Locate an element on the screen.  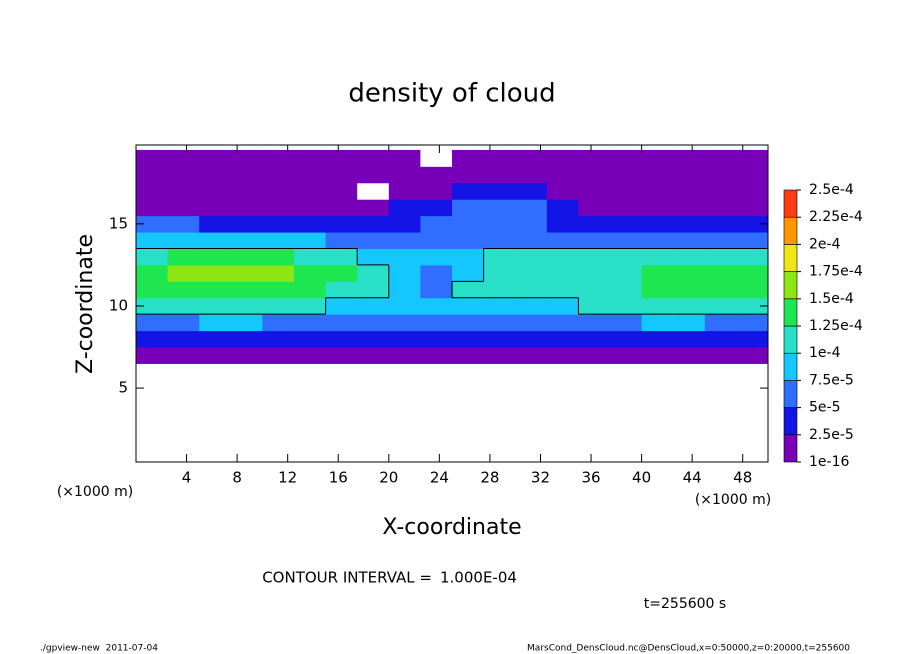
y-tick-label: 15 is located at coordinates (118, 223).